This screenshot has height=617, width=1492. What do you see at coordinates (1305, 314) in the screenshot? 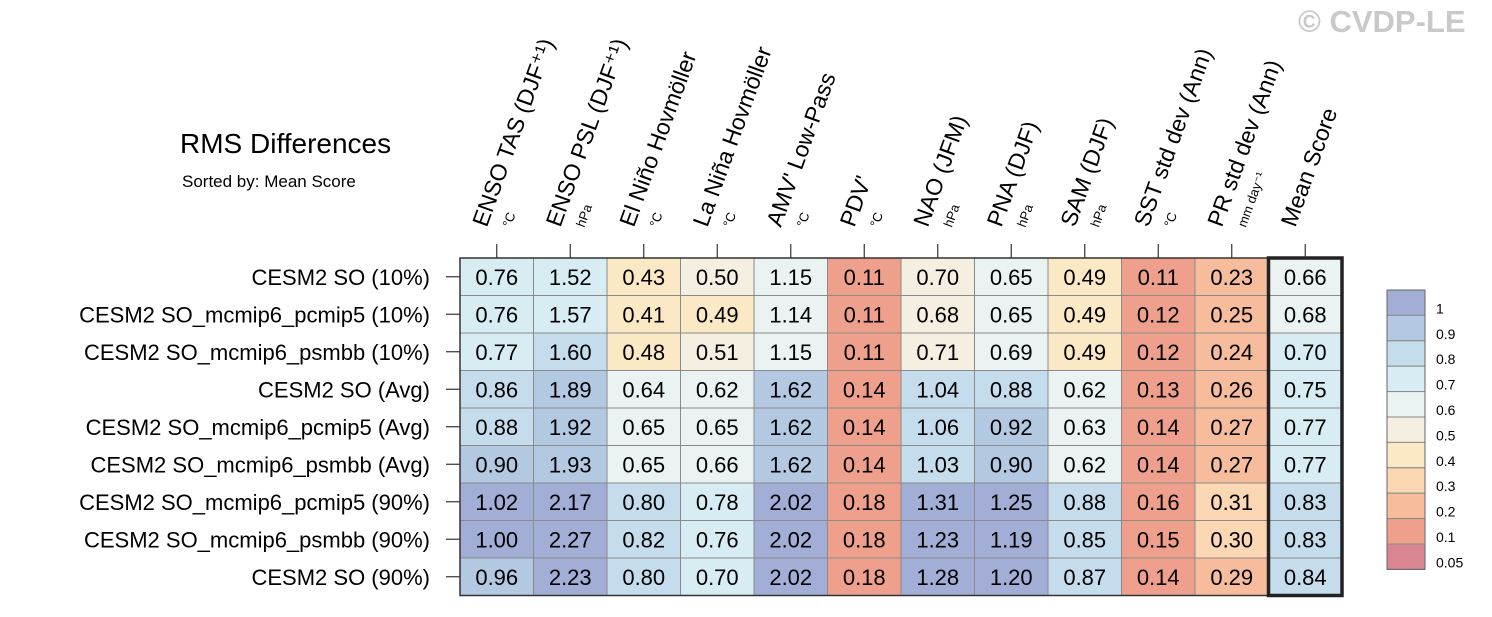
I see `cell-value-label: 0.68` at bounding box center [1305, 314].